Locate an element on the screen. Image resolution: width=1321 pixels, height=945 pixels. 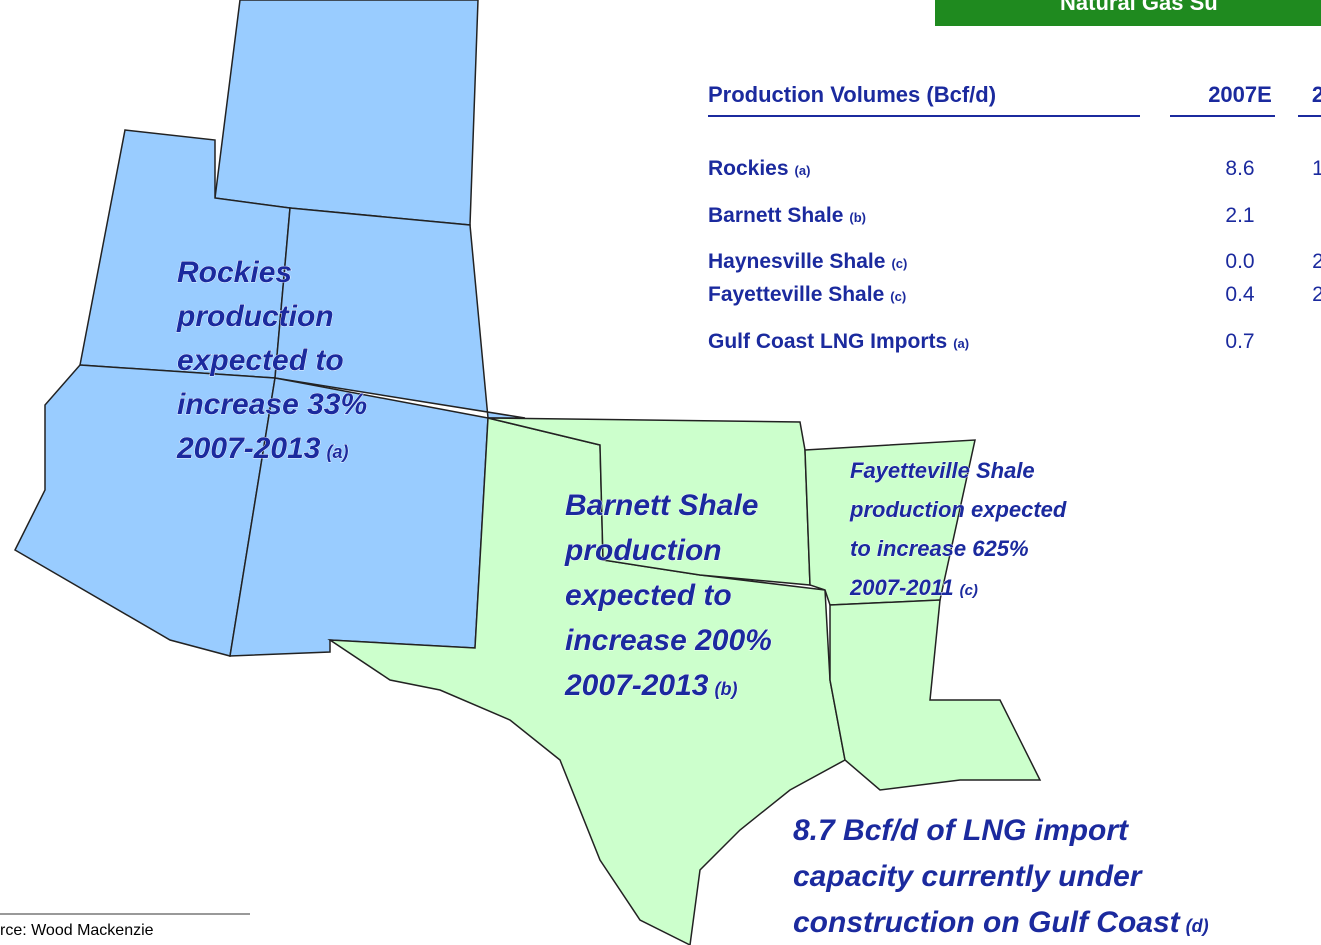
annotation-text: 8.7 Bcf/d of LNG import is located at coordinates (961, 830).